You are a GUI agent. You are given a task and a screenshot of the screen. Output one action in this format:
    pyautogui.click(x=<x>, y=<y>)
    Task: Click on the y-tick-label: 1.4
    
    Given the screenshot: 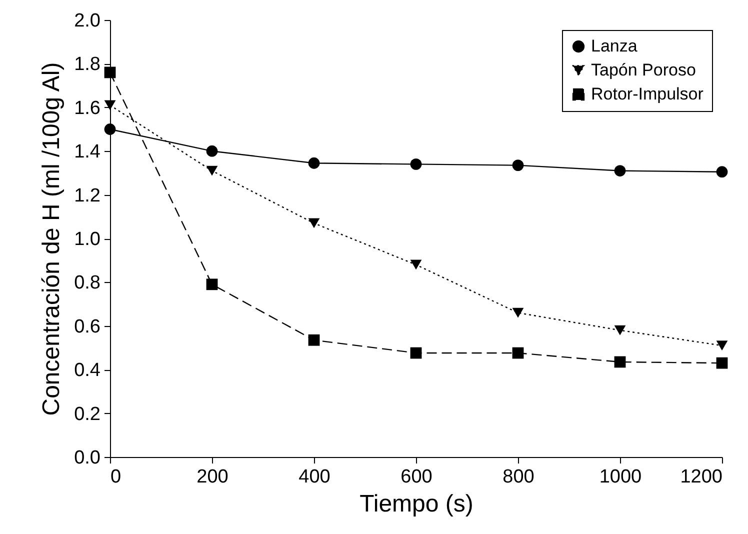 What is the action you would take?
    pyautogui.click(x=87, y=152)
    